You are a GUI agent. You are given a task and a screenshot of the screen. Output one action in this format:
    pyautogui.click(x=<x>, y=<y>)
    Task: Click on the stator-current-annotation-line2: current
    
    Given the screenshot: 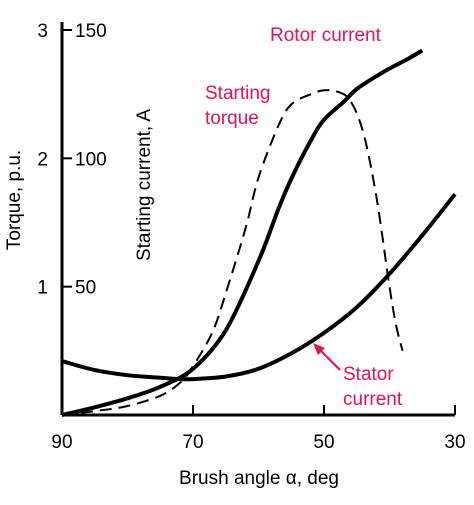 What is the action you would take?
    pyautogui.click(x=373, y=399)
    